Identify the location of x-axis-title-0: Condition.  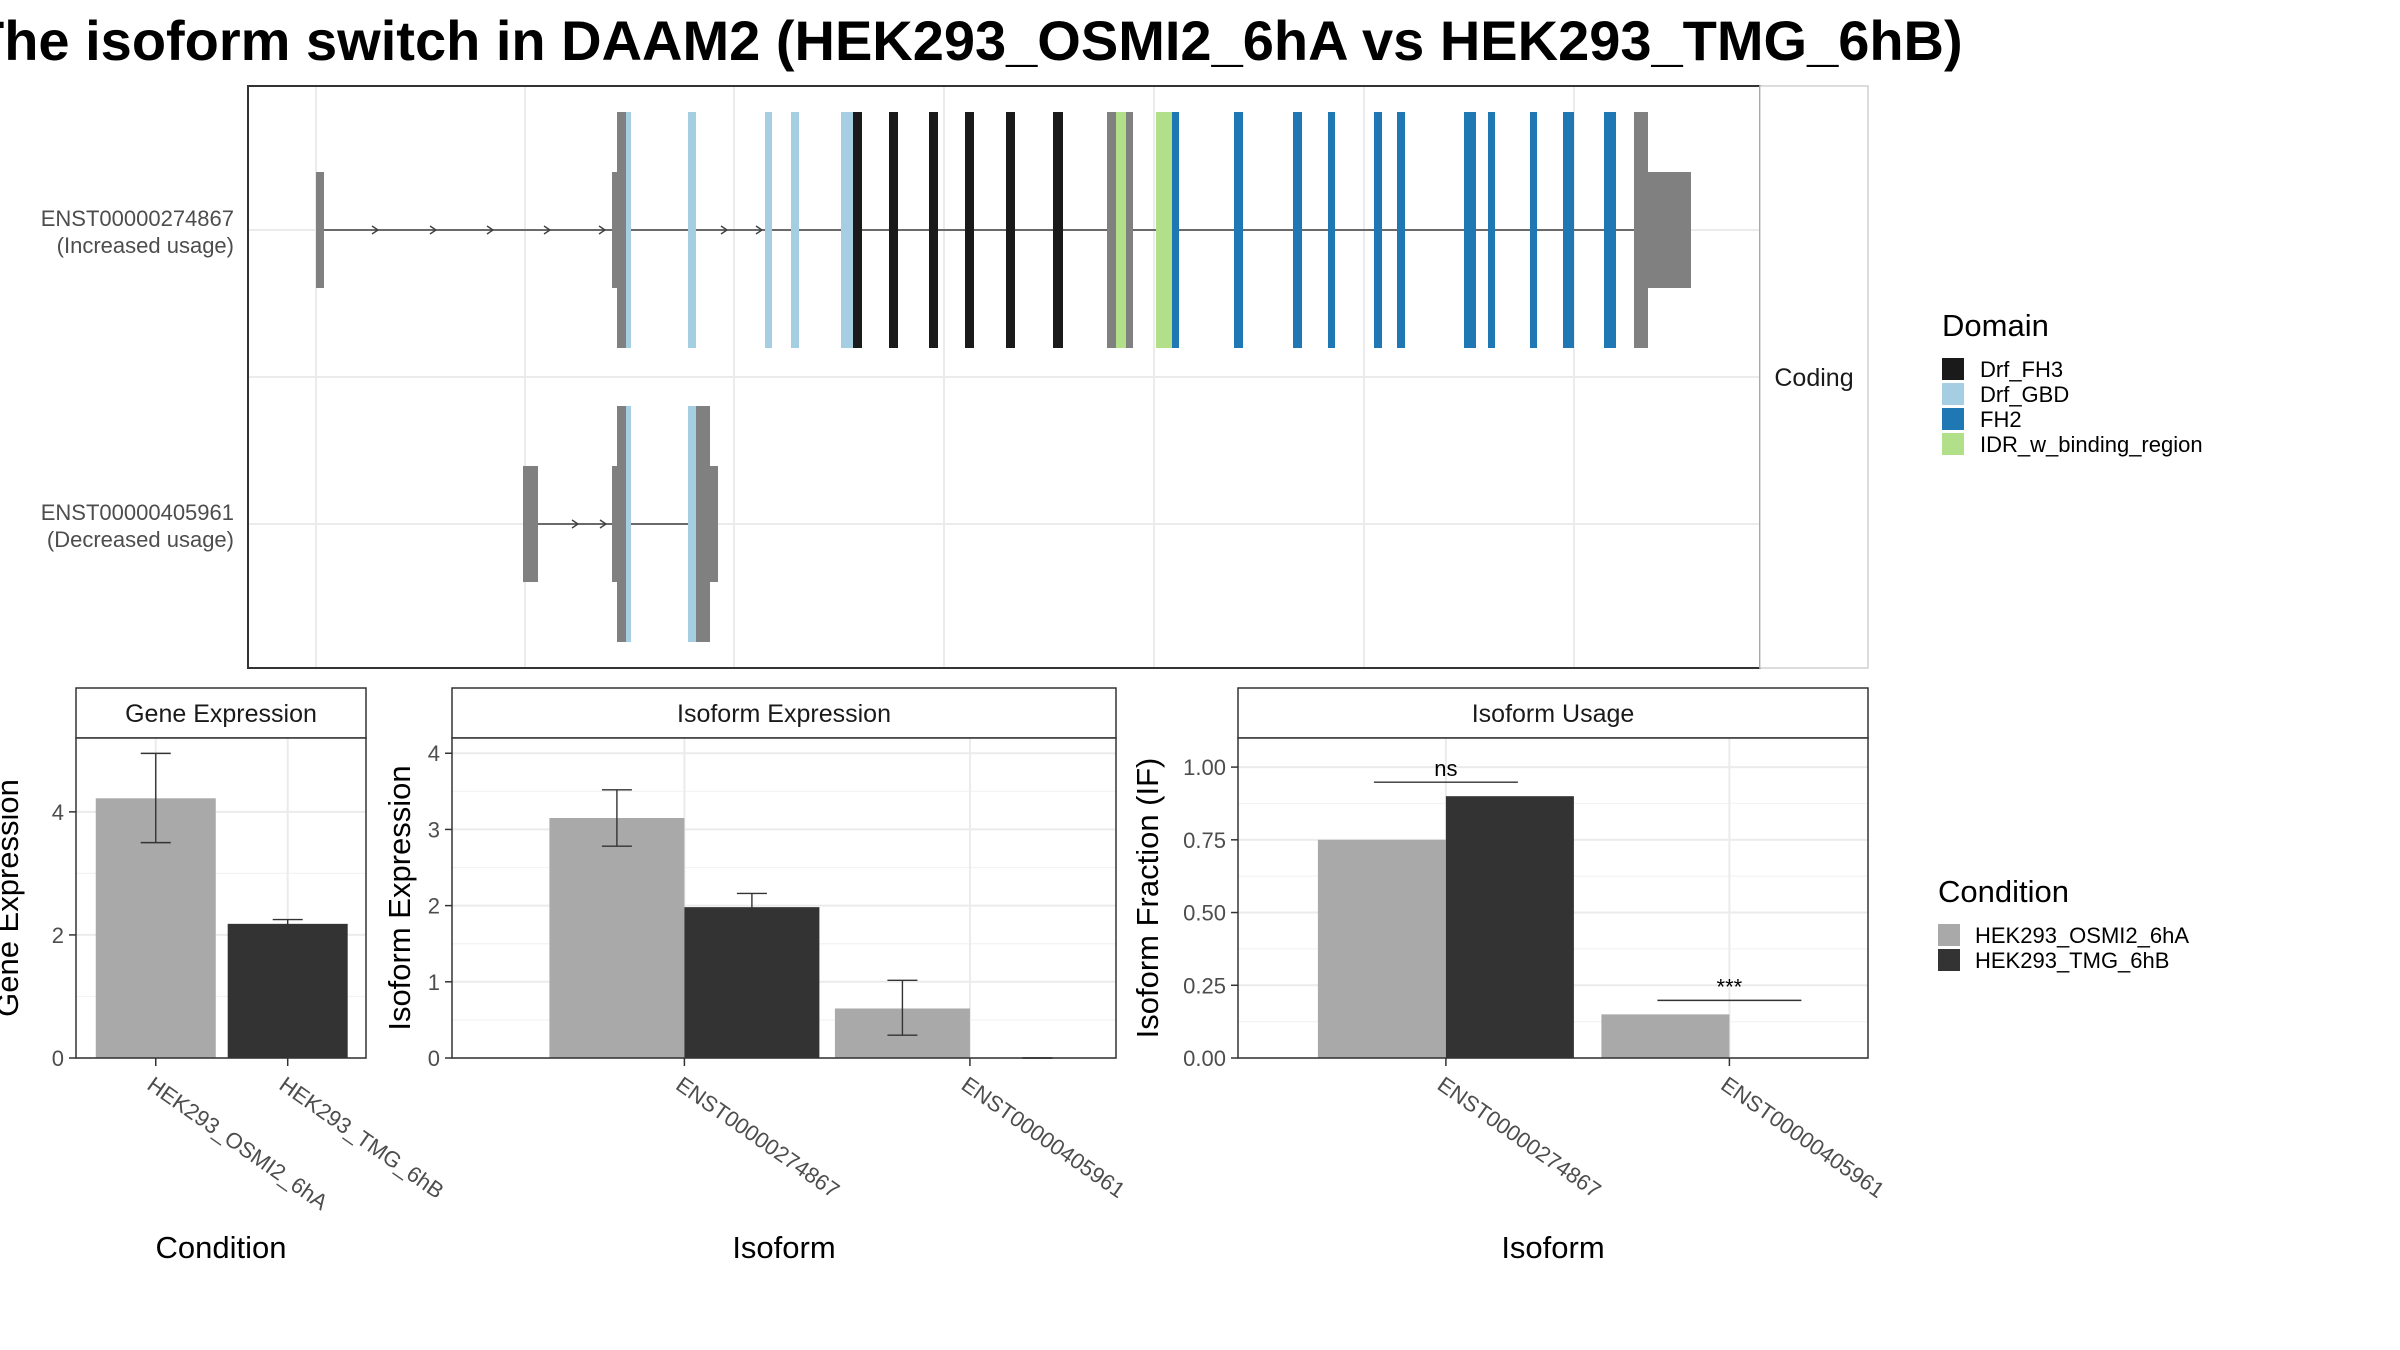
(221, 1247).